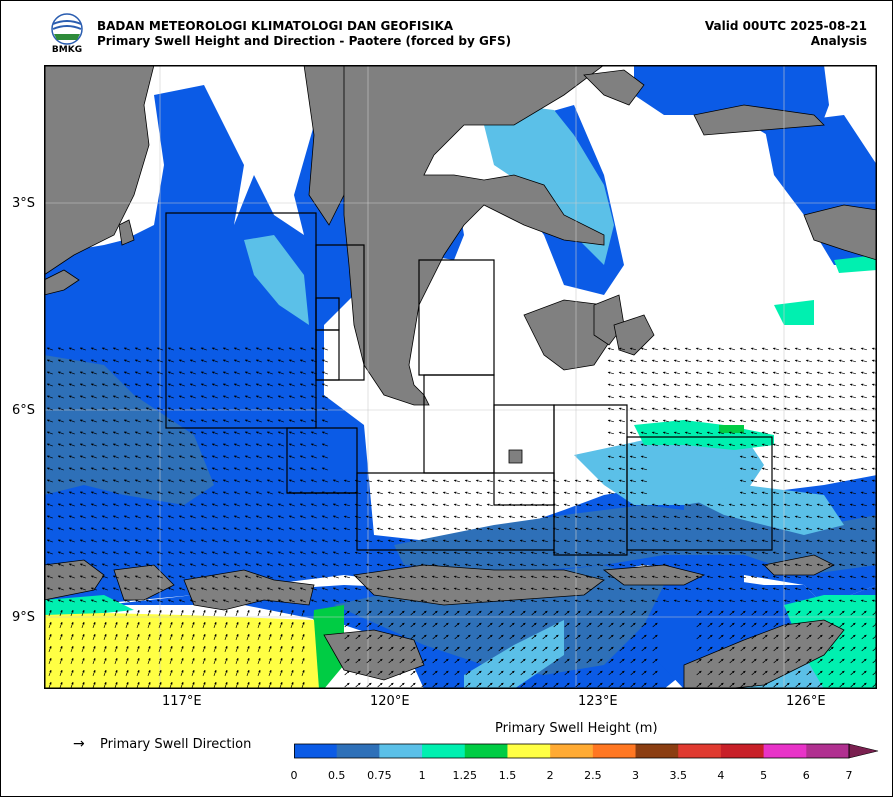 This screenshot has width=893, height=797. What do you see at coordinates (176, 744) in the screenshot?
I see `direction-legend-label: Primary Swell Direction` at bounding box center [176, 744].